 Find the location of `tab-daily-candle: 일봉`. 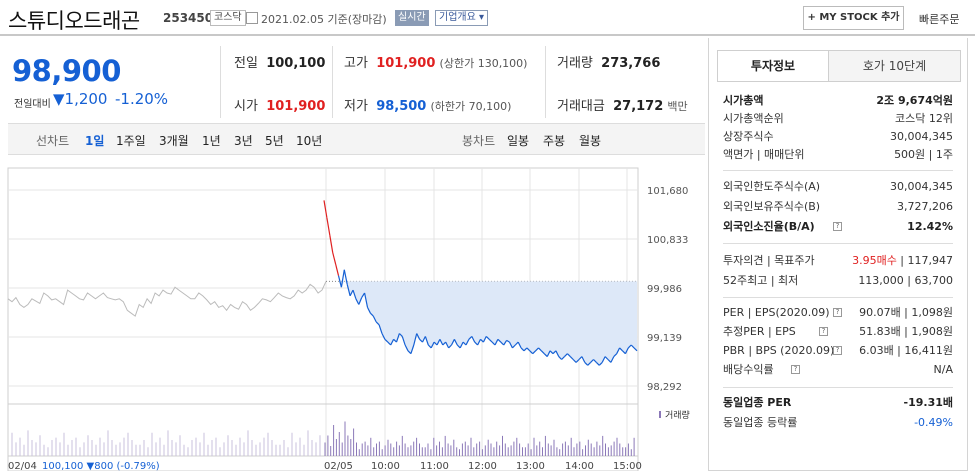

tab-daily-candle: 일봉 is located at coordinates (518, 141).